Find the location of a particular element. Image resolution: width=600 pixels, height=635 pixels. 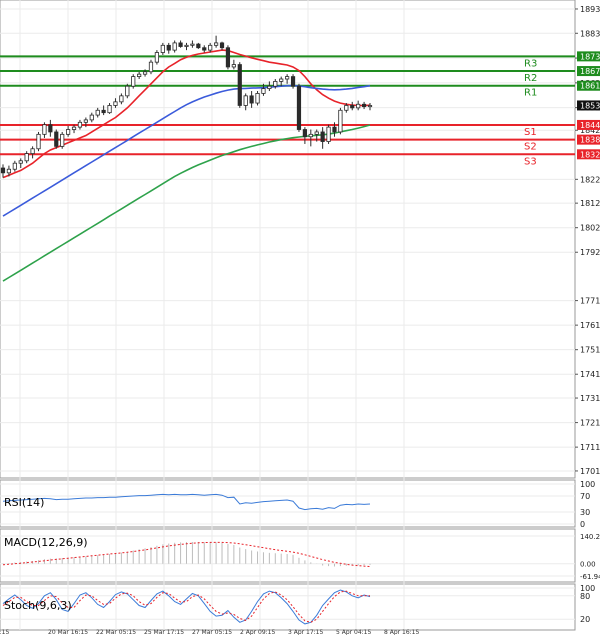

macd-tick-label: 140.22 is located at coordinates (590, 537).